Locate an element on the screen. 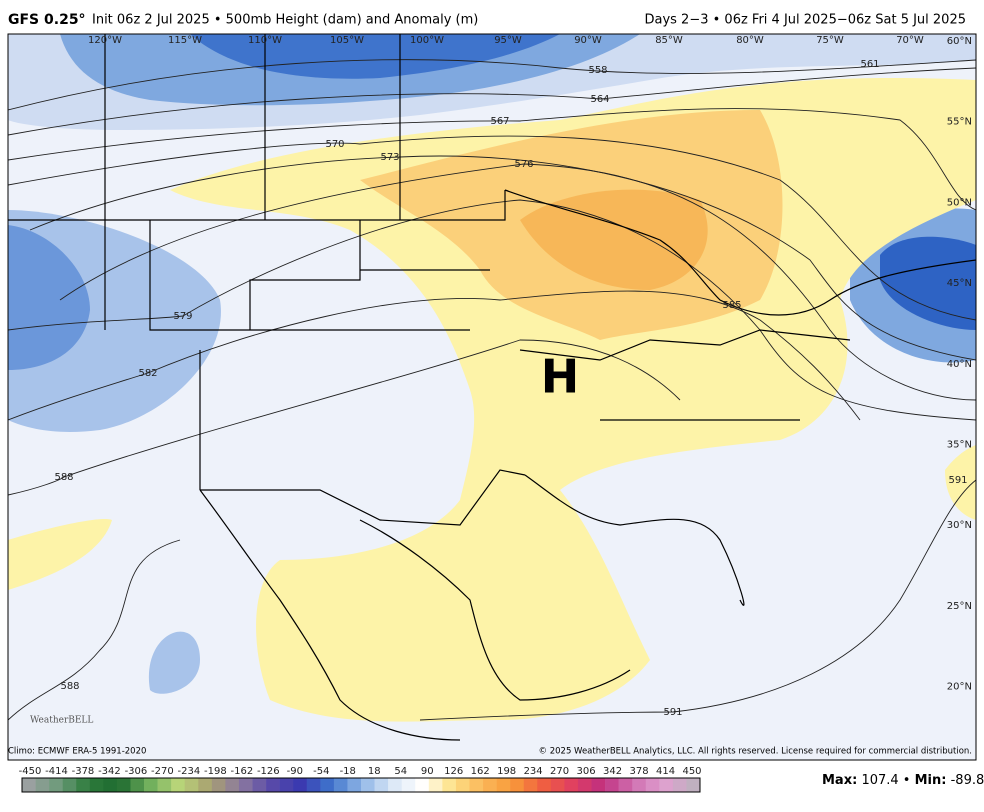  lon-label: 105°W is located at coordinates (347, 40).